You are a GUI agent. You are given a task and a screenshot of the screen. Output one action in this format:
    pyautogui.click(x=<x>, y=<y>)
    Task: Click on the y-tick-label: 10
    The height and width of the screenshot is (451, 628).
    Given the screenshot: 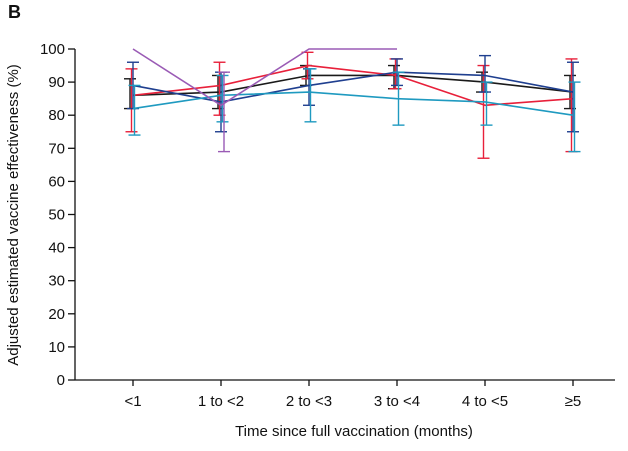 What is the action you would take?
    pyautogui.click(x=56, y=347)
    